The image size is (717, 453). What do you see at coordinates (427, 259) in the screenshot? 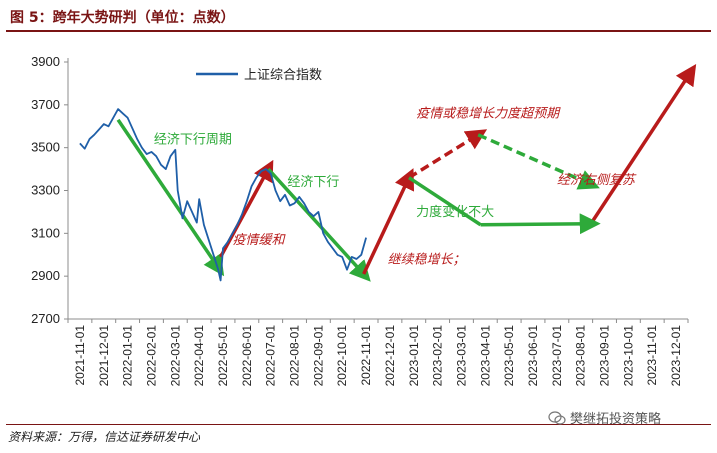
I see `annotation-label: 继续稳增长；` at bounding box center [427, 259].